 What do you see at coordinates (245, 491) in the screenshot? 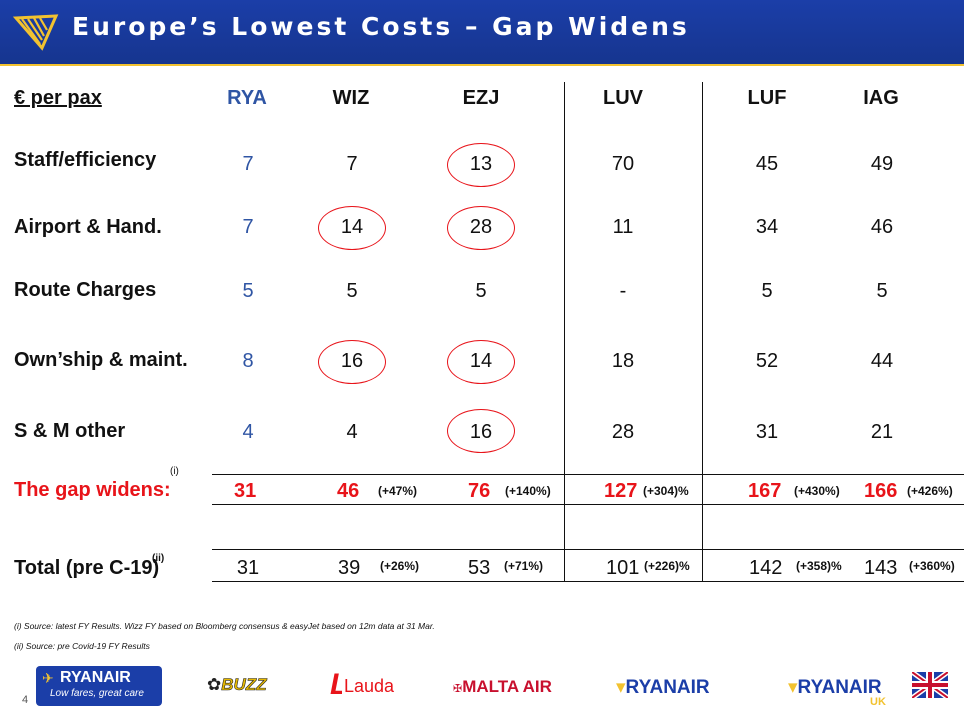
I see `gap-value-rya: 31` at bounding box center [245, 491].